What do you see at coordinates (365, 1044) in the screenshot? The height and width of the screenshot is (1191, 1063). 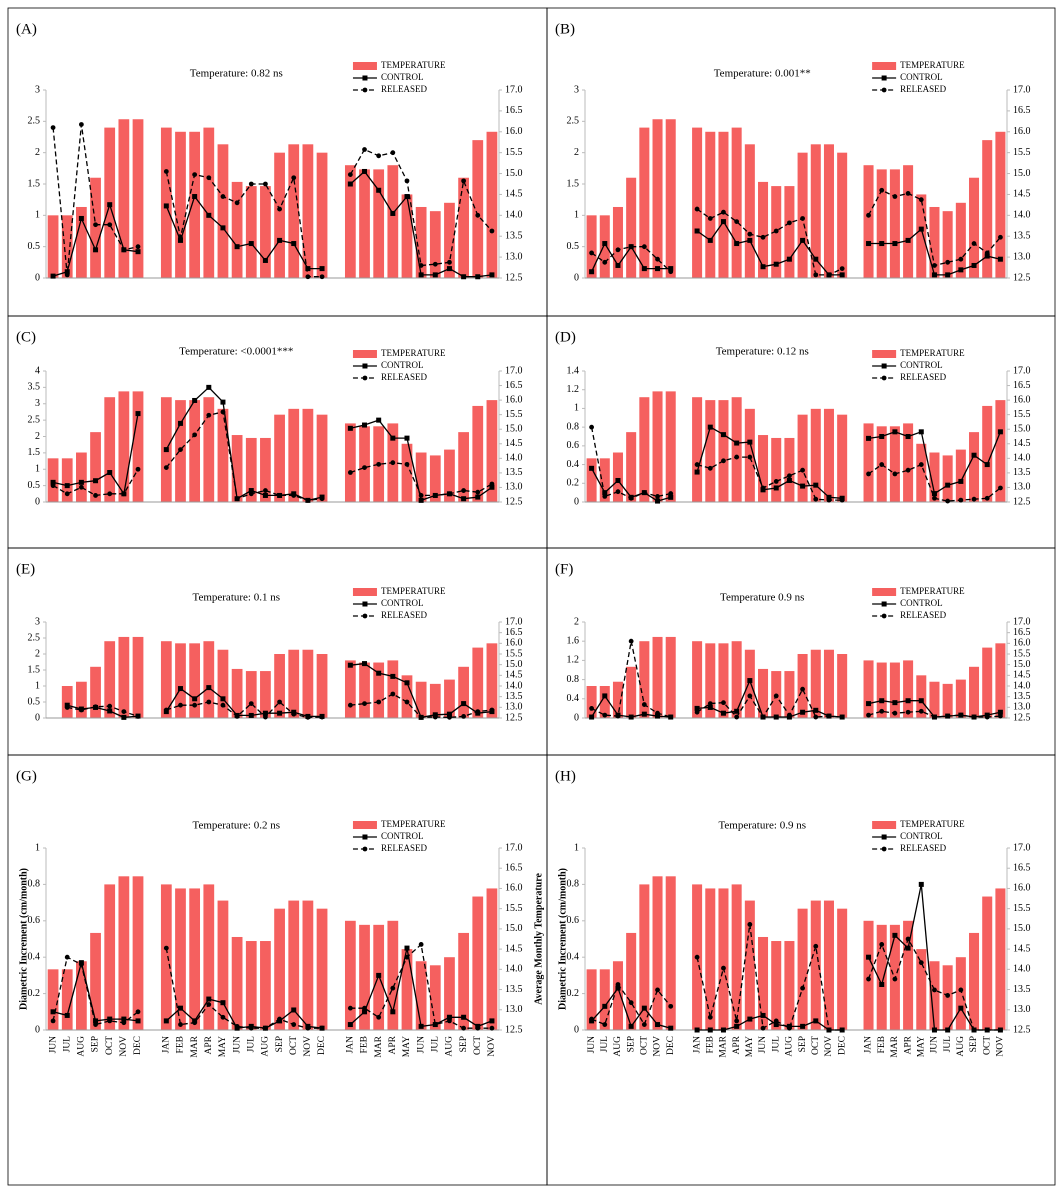 I see `x-tick-label: FEB` at bounding box center [365, 1044].